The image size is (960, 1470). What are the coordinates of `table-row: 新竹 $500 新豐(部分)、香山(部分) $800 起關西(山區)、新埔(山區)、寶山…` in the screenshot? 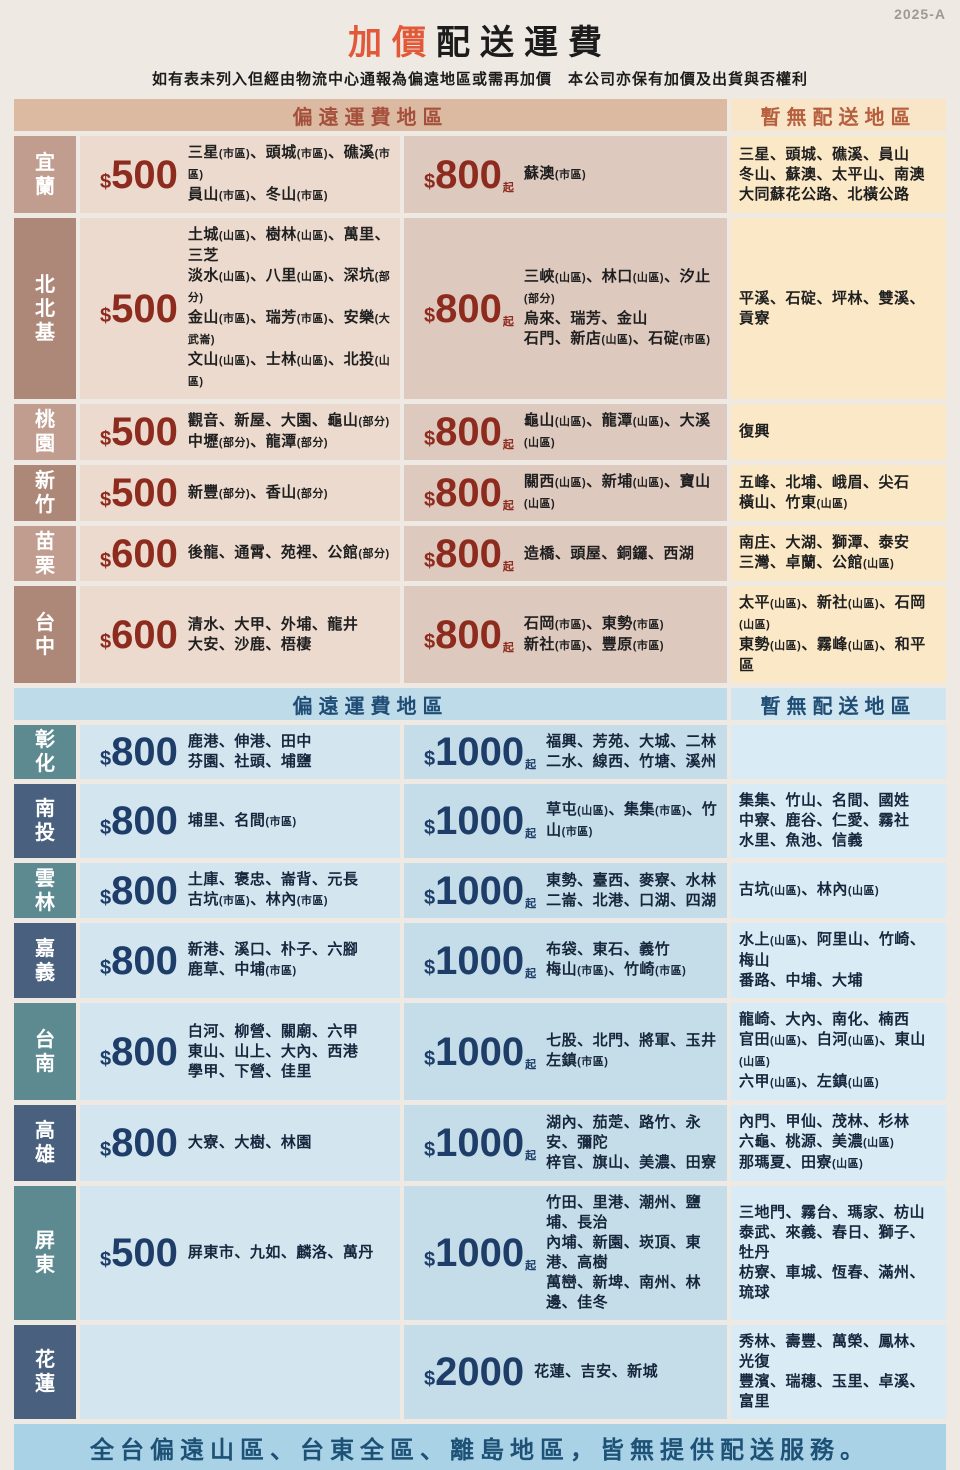 It's located at (480, 493).